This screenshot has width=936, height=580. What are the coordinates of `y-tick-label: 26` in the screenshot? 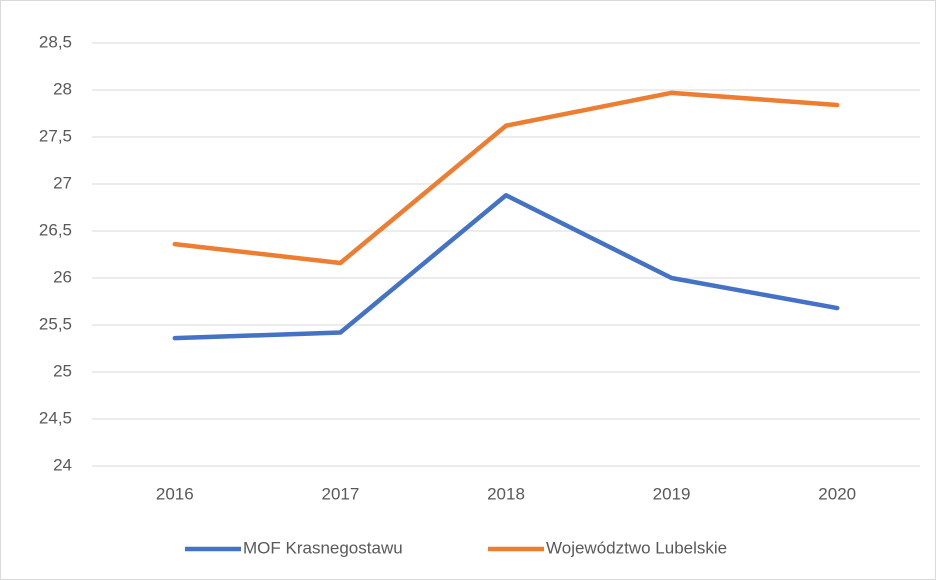 It's located at (62, 276).